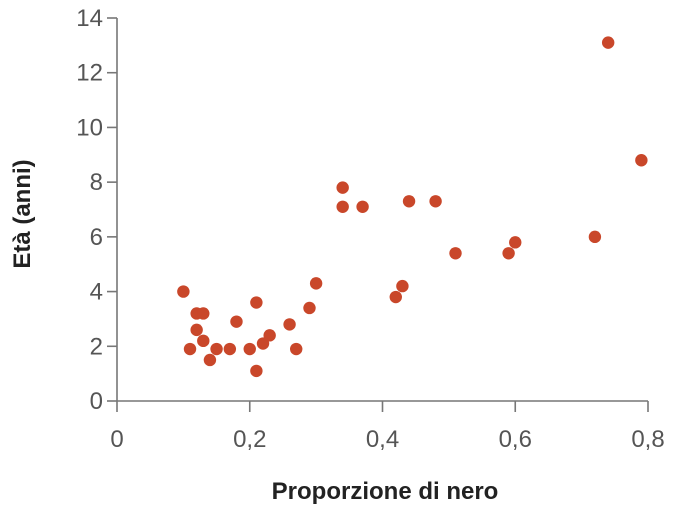 Image resolution: width=676 pixels, height=513 pixels. Describe the element at coordinates (116, 439) in the screenshot. I see `x-tick-label: 0` at that location.